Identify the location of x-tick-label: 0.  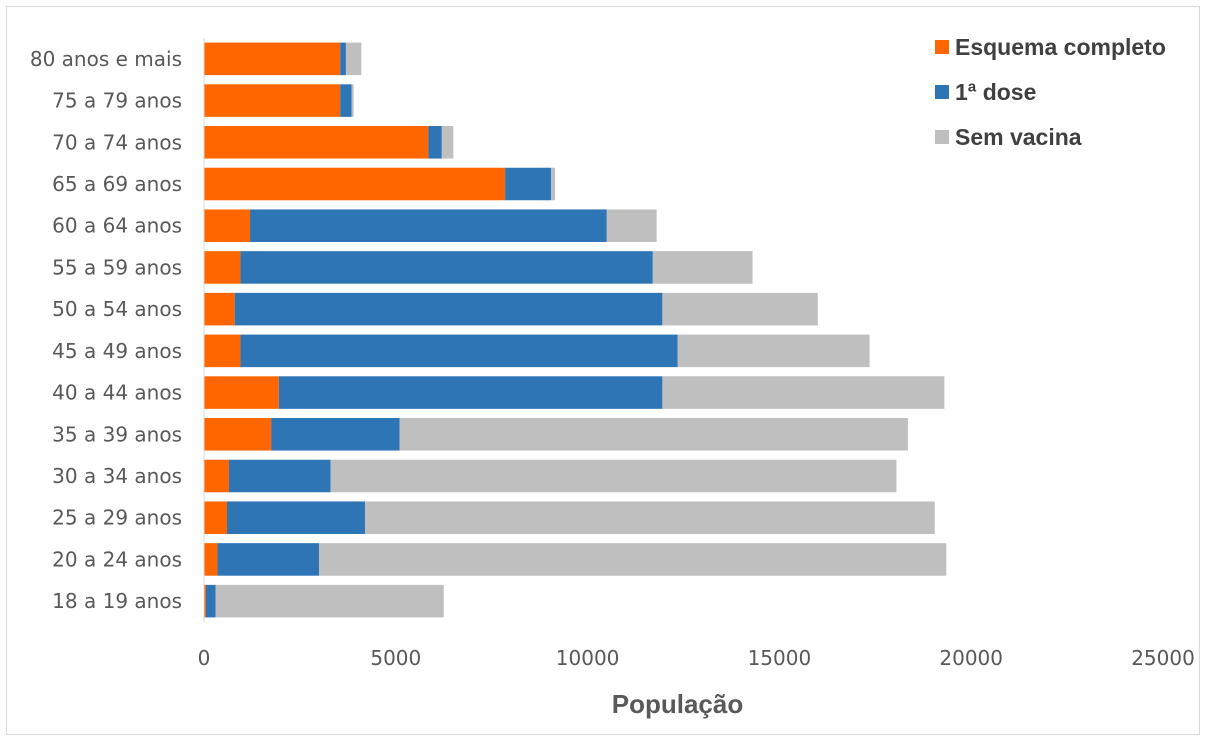
(204, 658).